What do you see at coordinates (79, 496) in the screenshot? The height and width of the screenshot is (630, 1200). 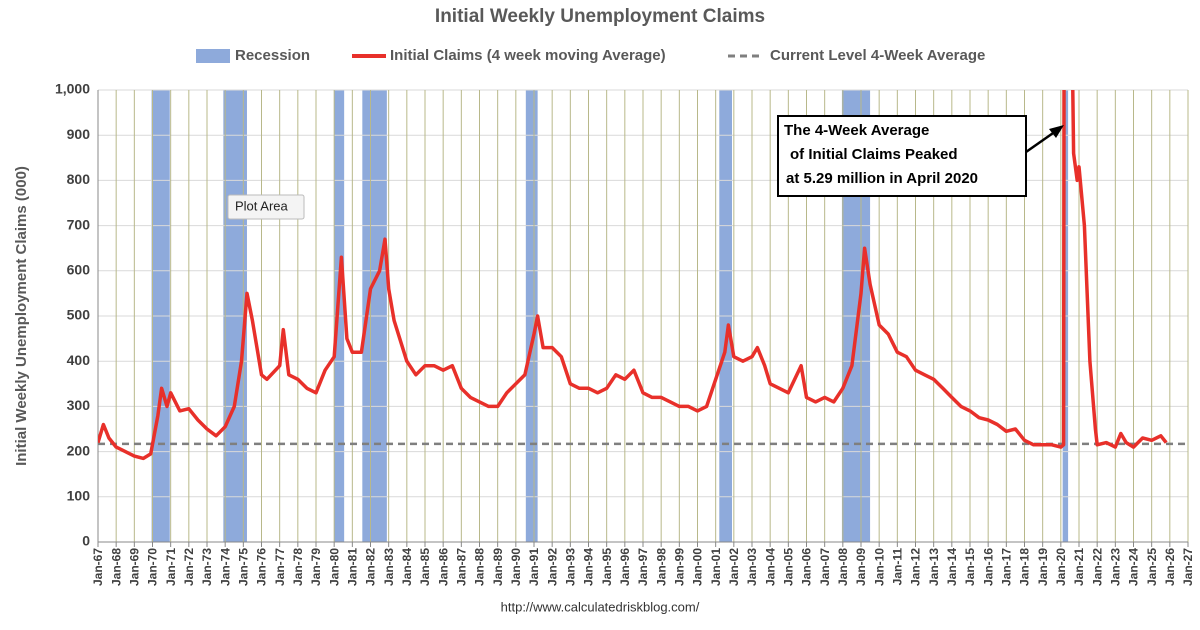 I see `y-tick-label: 100` at bounding box center [79, 496].